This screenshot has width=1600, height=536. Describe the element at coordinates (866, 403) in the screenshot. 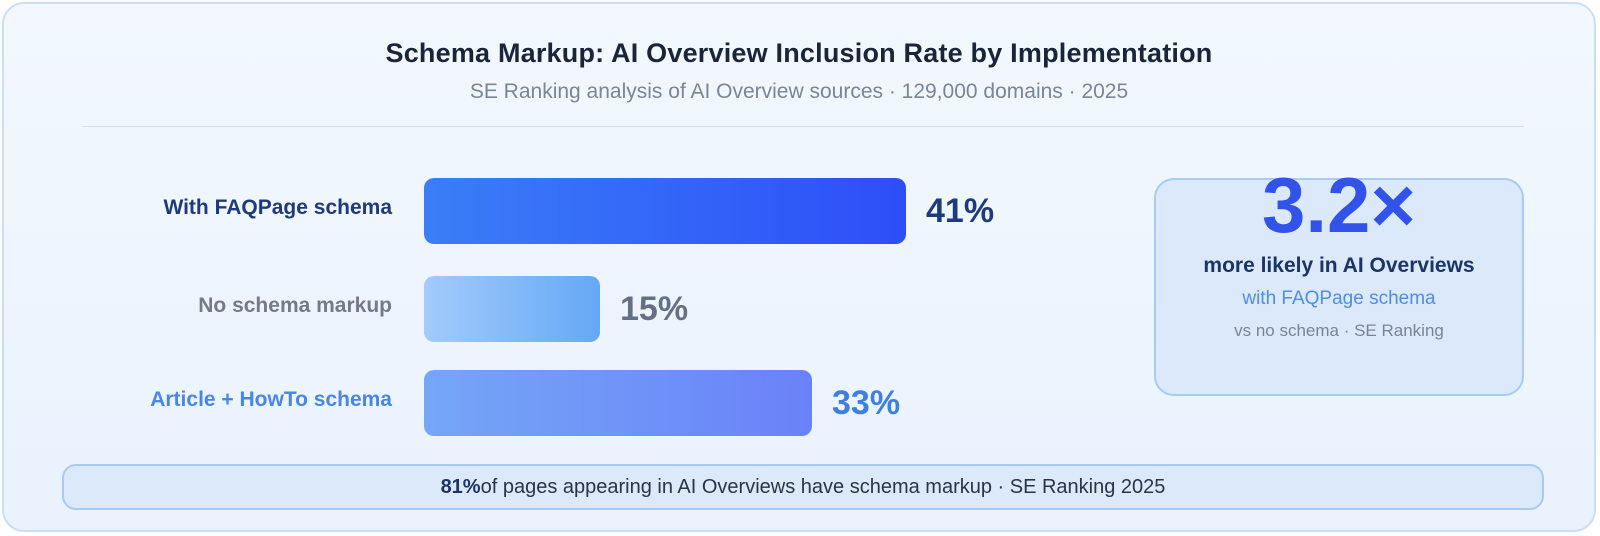

I see `bar-value-label: 33%` at that location.